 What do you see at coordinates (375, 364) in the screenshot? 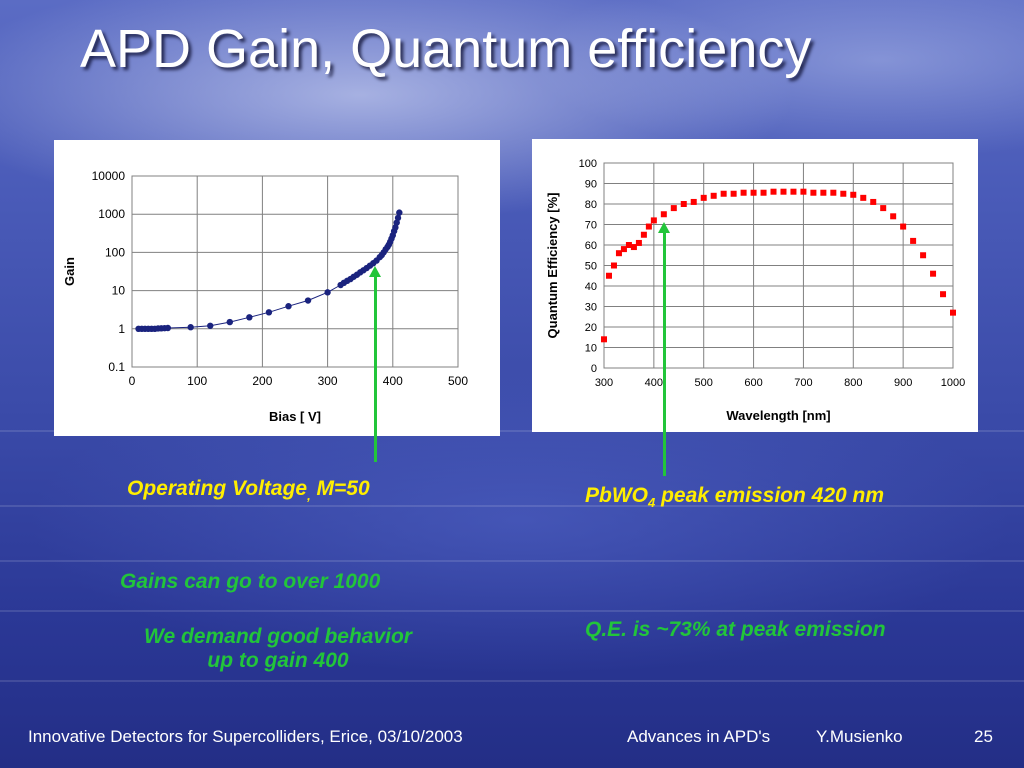
I see `operating-voltage-arrow` at bounding box center [375, 364].